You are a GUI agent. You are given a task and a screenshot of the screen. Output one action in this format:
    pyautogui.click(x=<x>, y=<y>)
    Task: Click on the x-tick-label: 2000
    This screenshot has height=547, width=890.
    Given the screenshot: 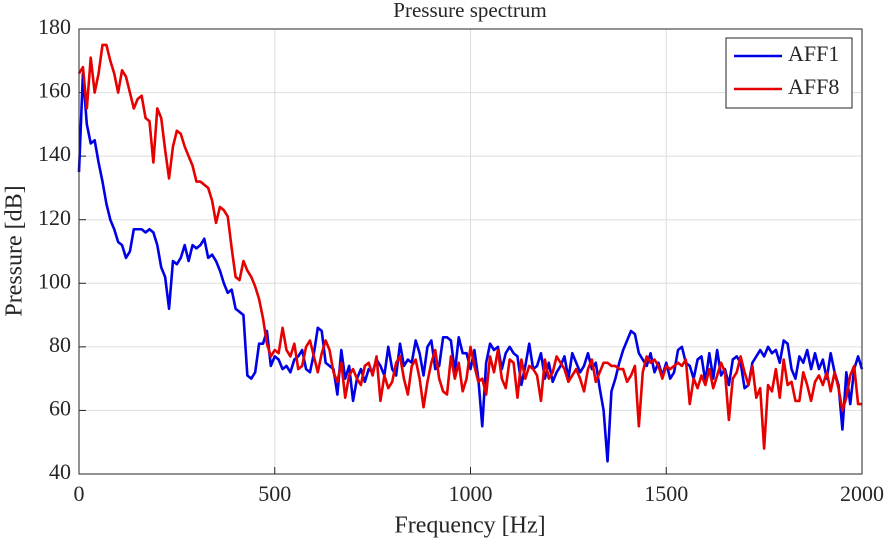 What is the action you would take?
    pyautogui.click(x=862, y=493)
    